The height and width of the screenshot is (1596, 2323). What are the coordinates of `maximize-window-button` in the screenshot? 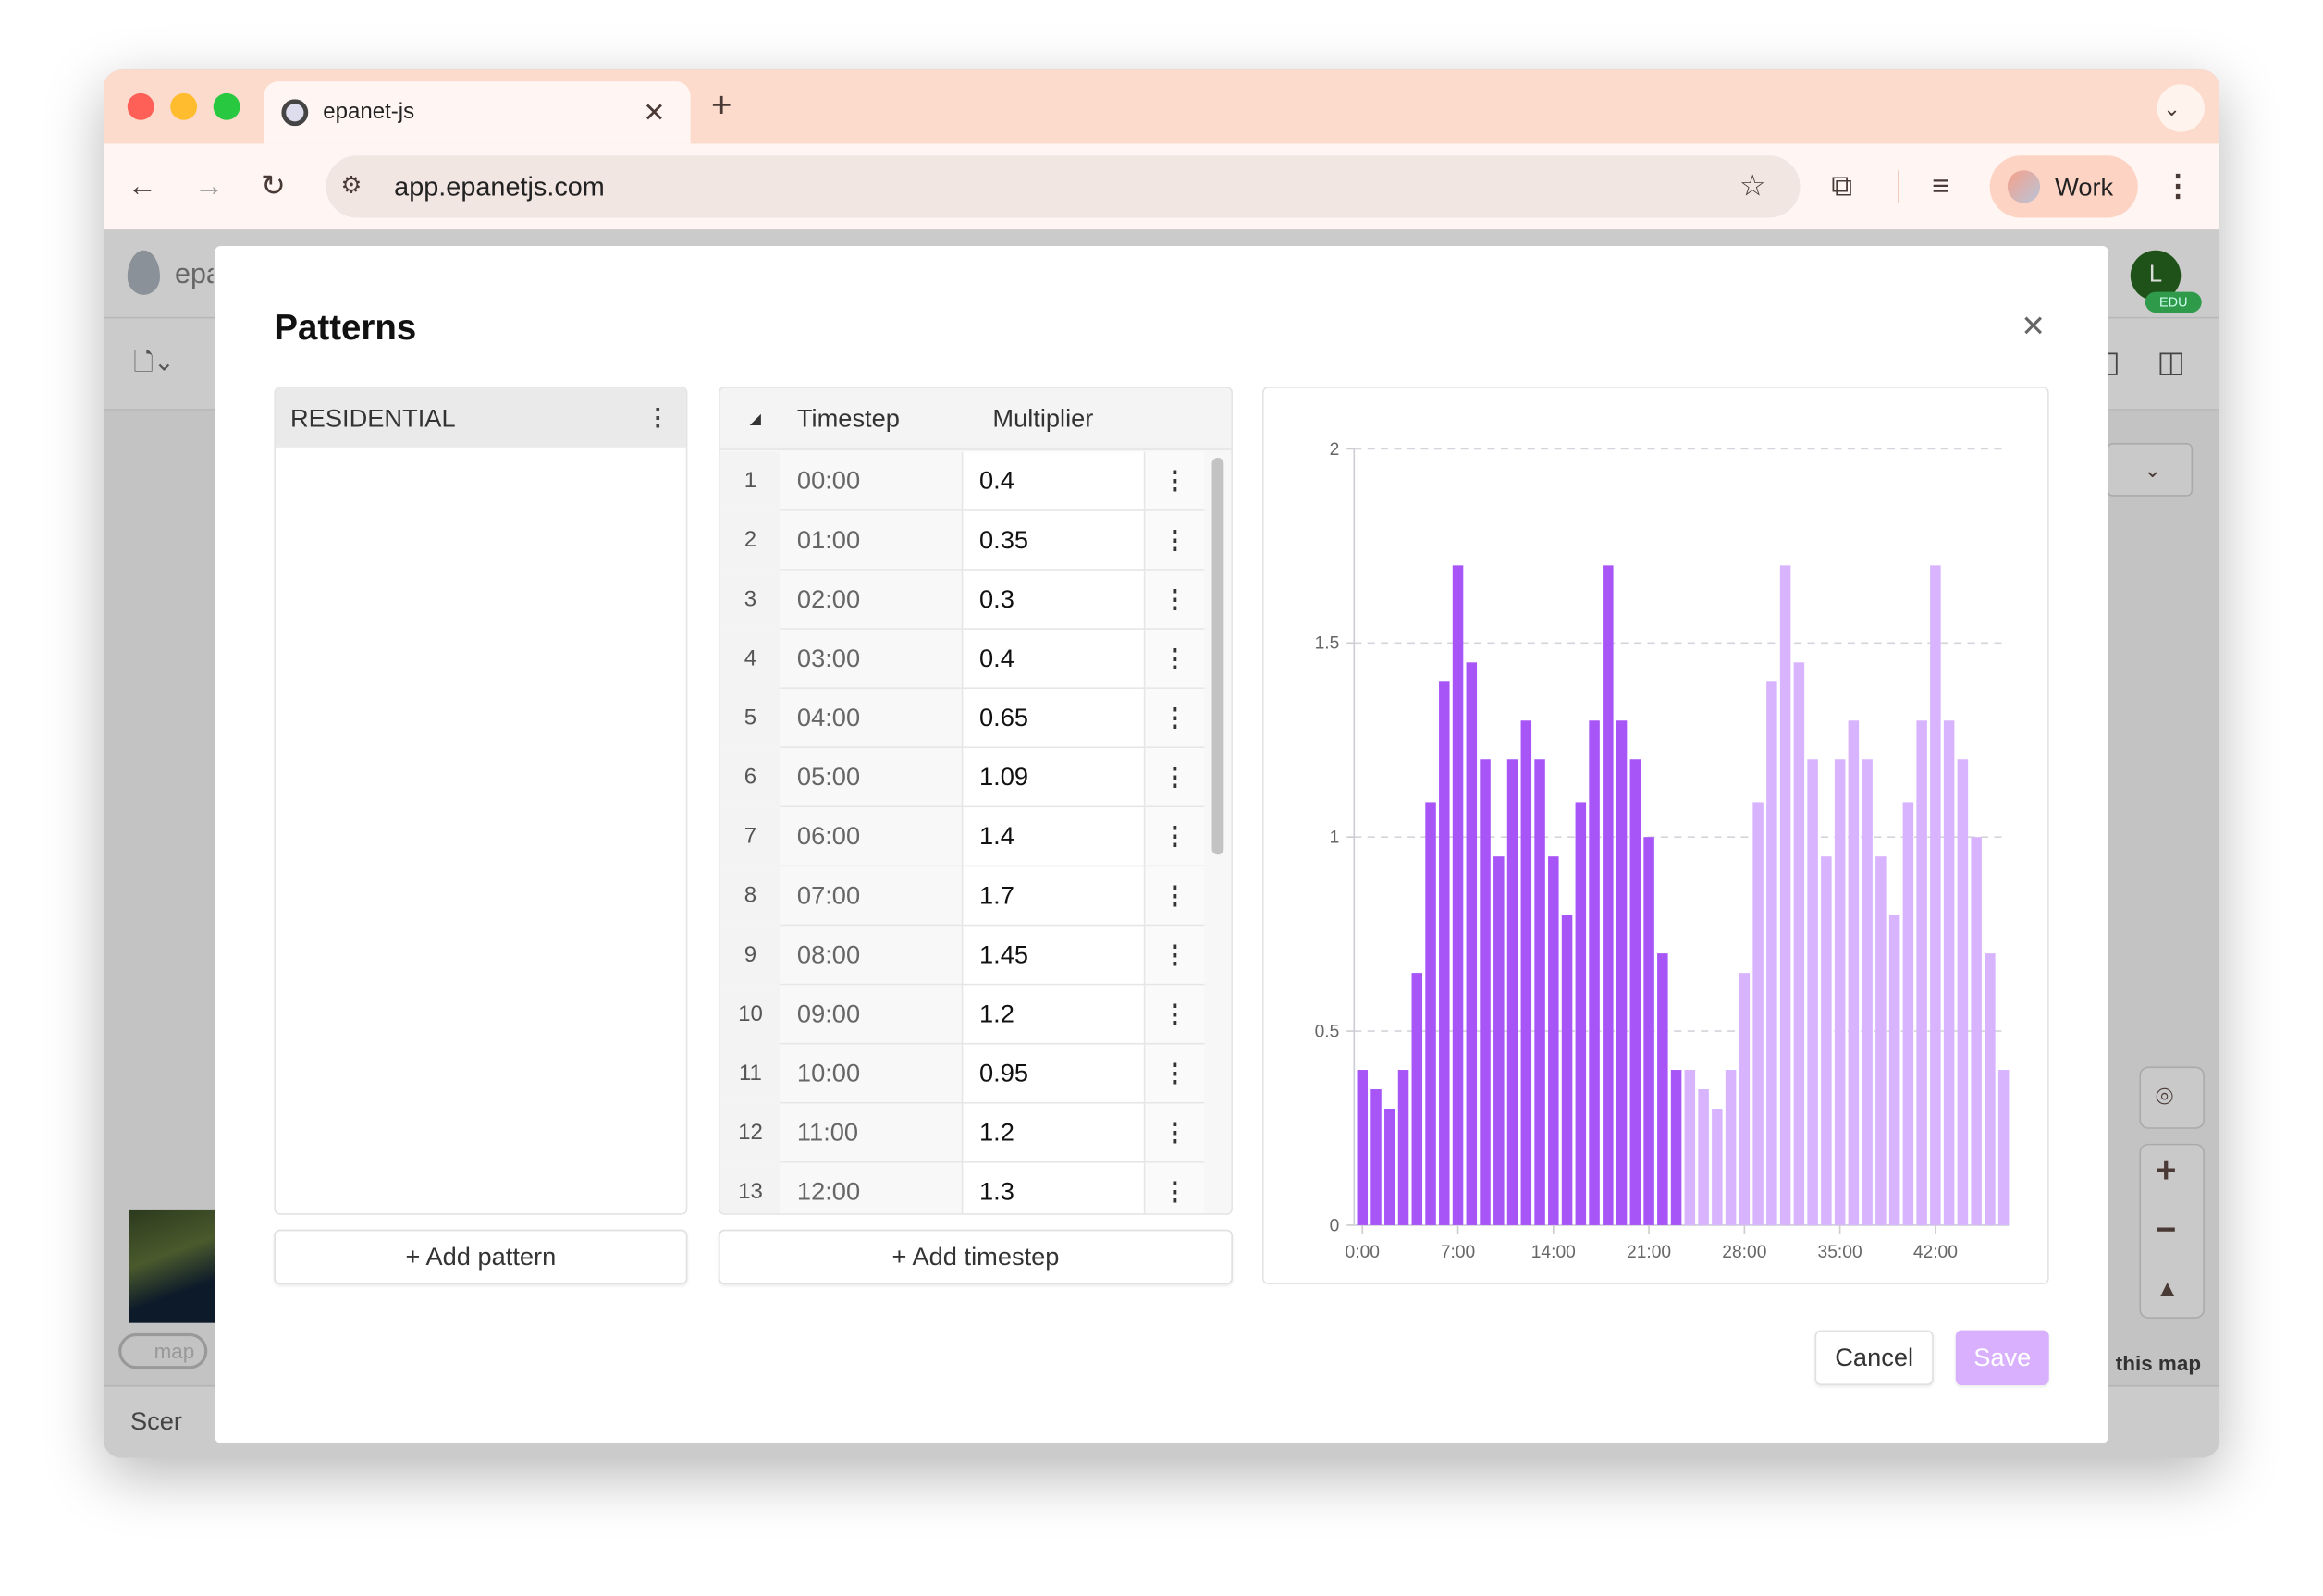 It's located at (226, 106).